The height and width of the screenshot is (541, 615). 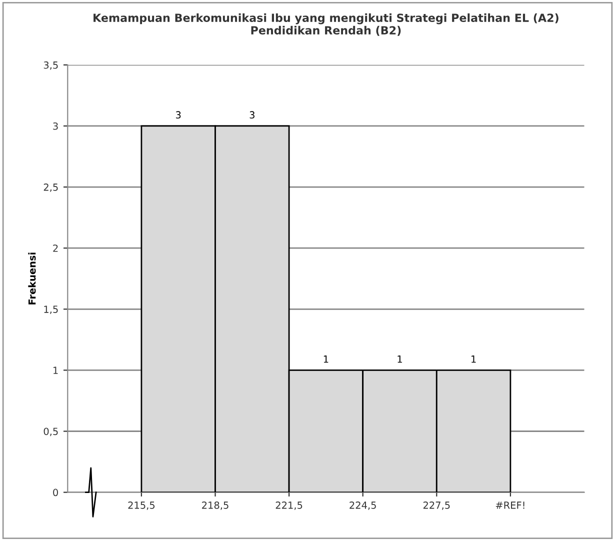 I want to click on chart-title: Kemampuan Berkomunikasi Ibu yang mengikuti Strategi Pelatihan EL (A2) Pendidikan Rendah (B2), so click(x=326, y=24).